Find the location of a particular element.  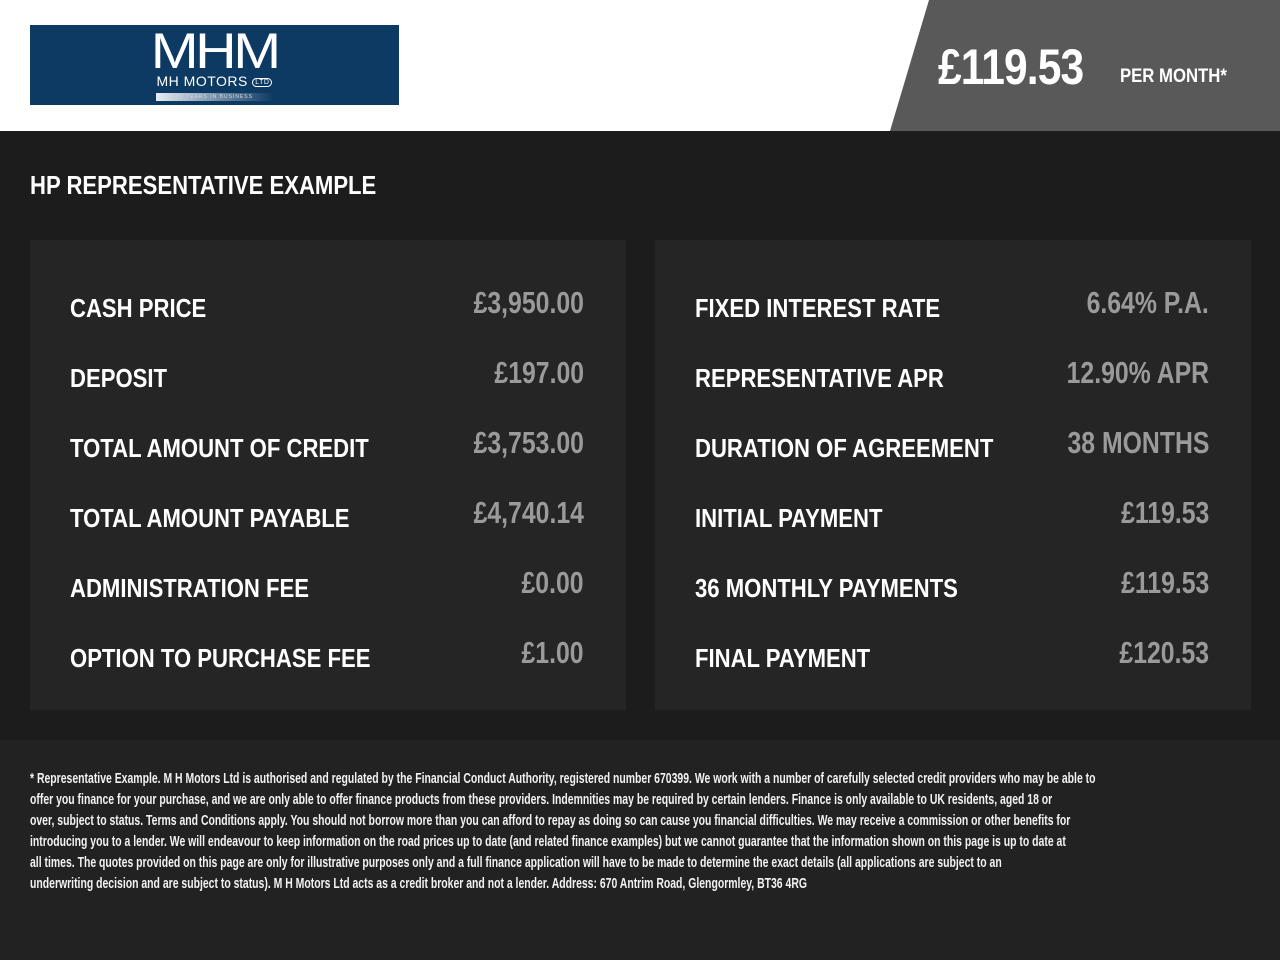

row-label: DEPOSIT is located at coordinates (119, 378).